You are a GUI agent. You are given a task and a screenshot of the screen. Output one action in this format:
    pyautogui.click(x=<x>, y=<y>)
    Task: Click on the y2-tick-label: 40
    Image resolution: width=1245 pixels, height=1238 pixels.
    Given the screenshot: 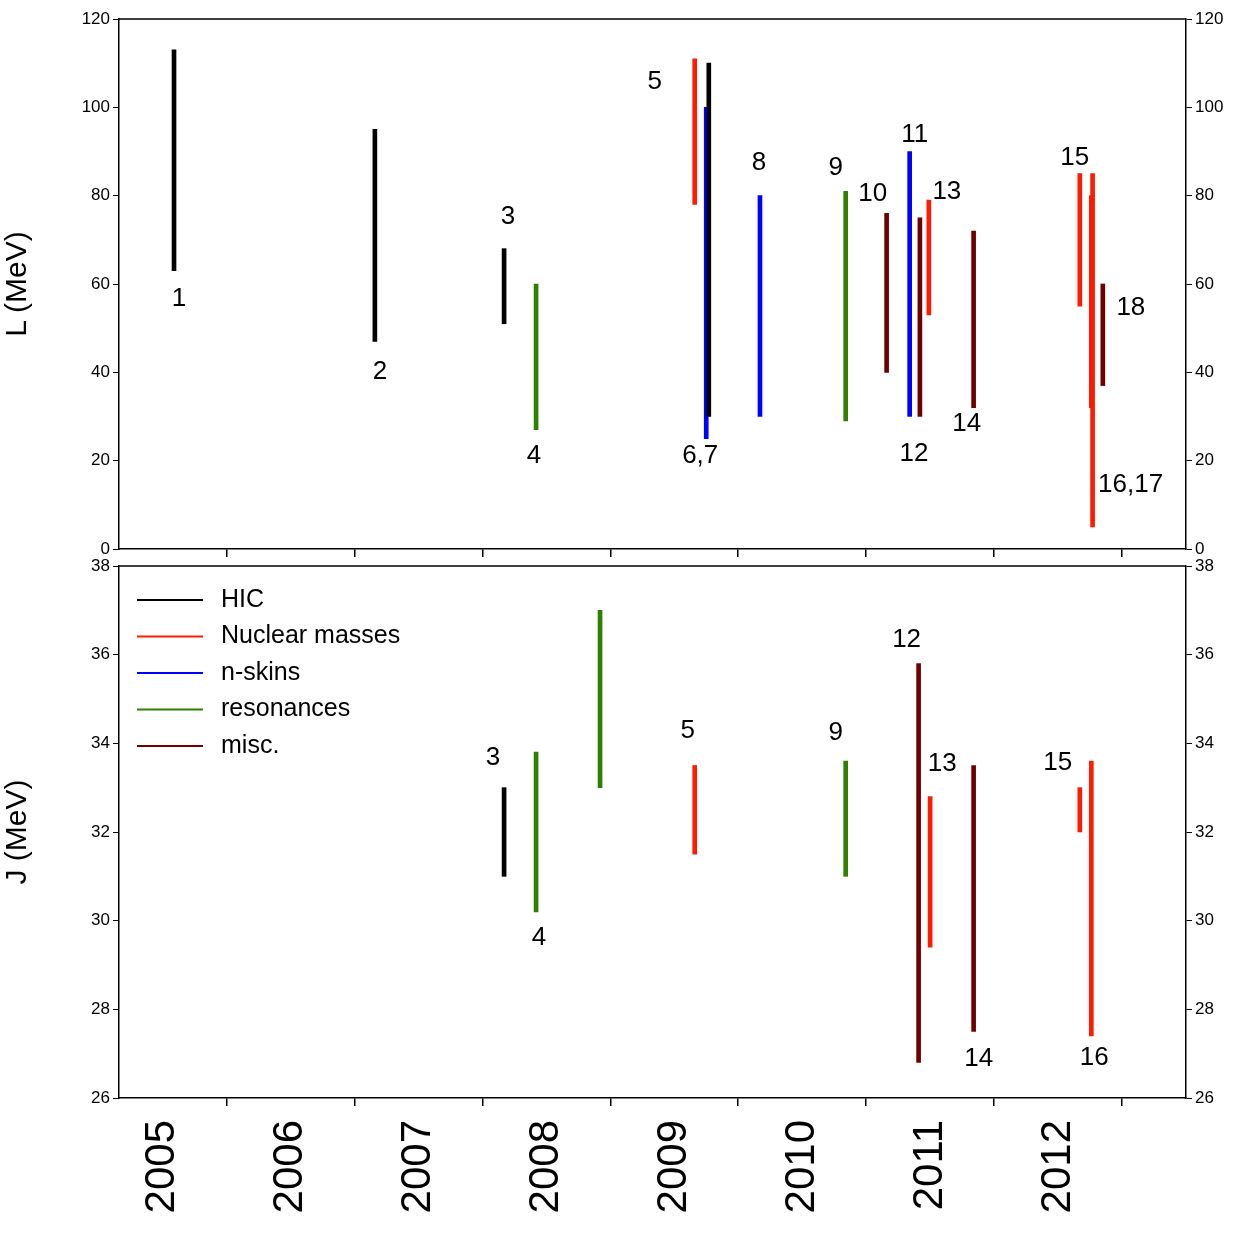 What is the action you would take?
    pyautogui.click(x=1204, y=372)
    